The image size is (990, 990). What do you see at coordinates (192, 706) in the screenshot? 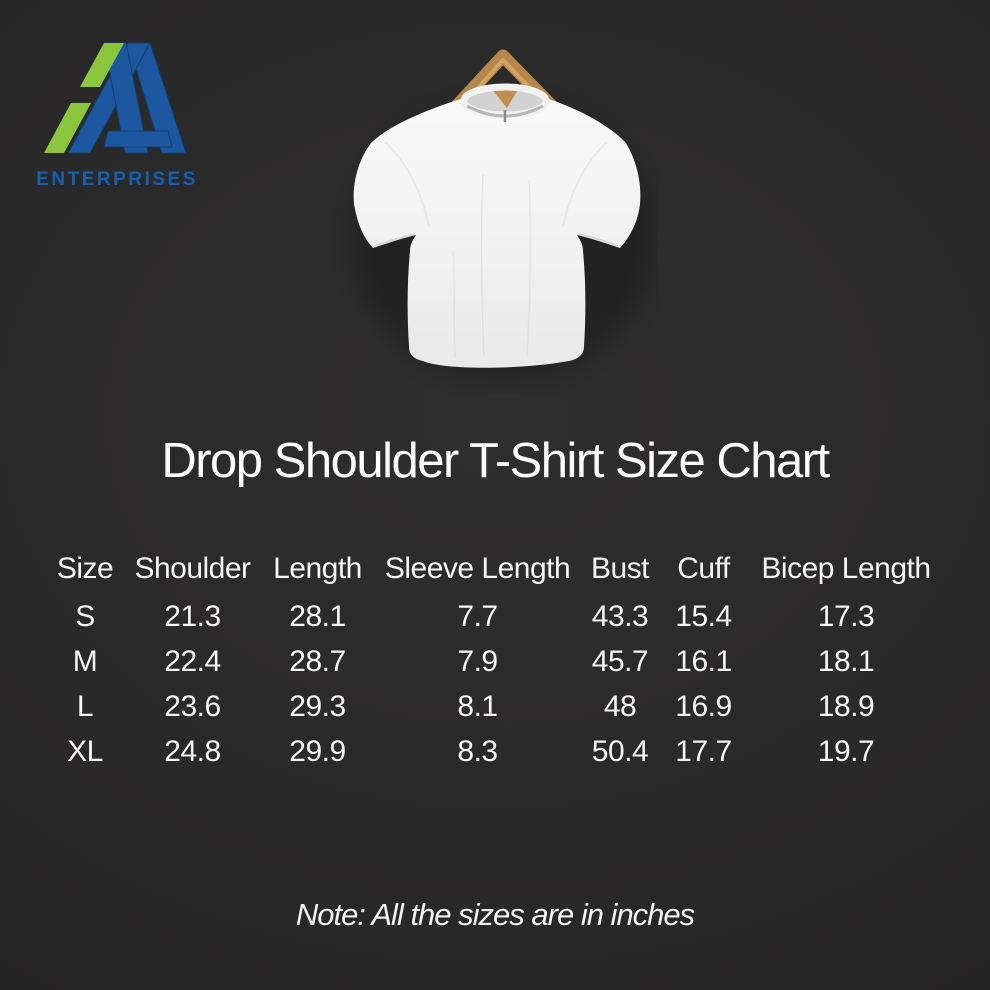
I see `cell-value: 23.6` at bounding box center [192, 706].